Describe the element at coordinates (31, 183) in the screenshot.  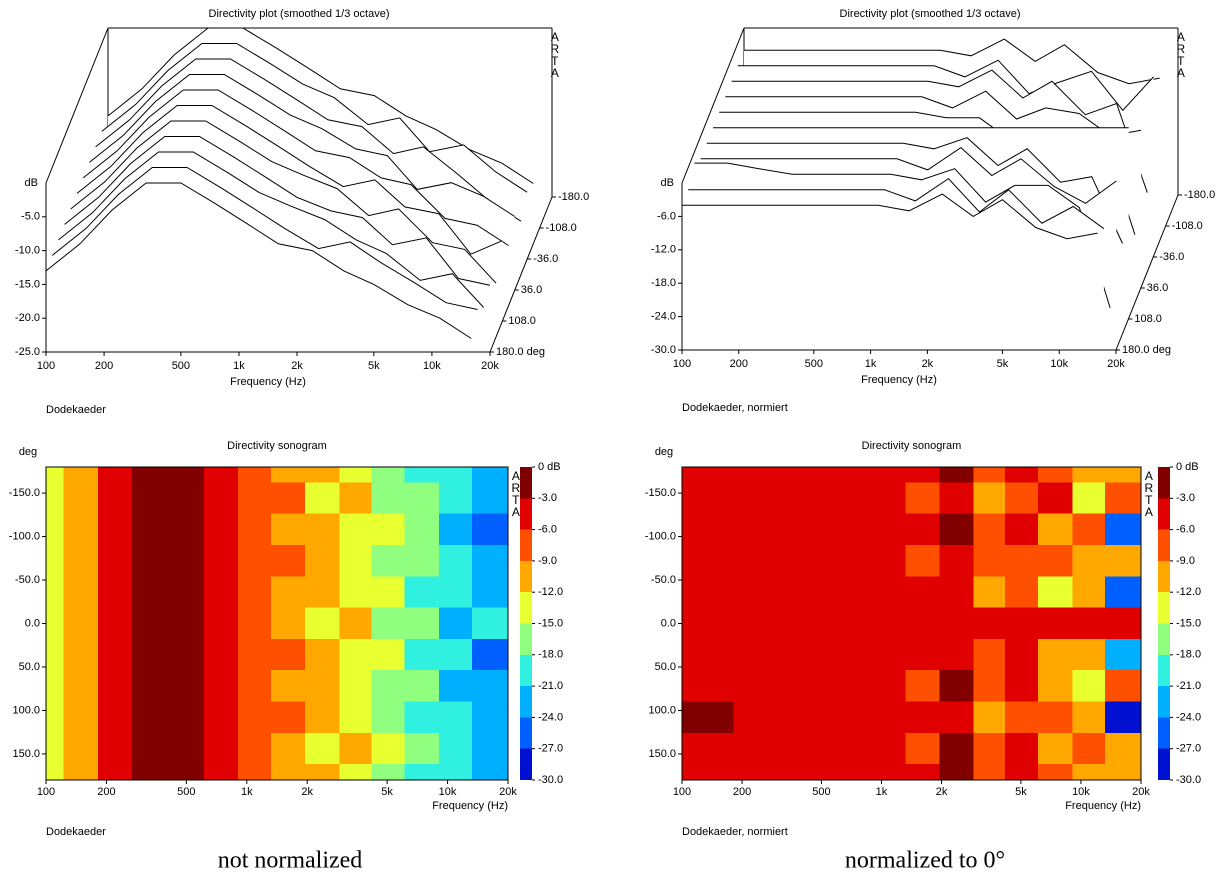
I see `y-axis-label: dB` at that location.